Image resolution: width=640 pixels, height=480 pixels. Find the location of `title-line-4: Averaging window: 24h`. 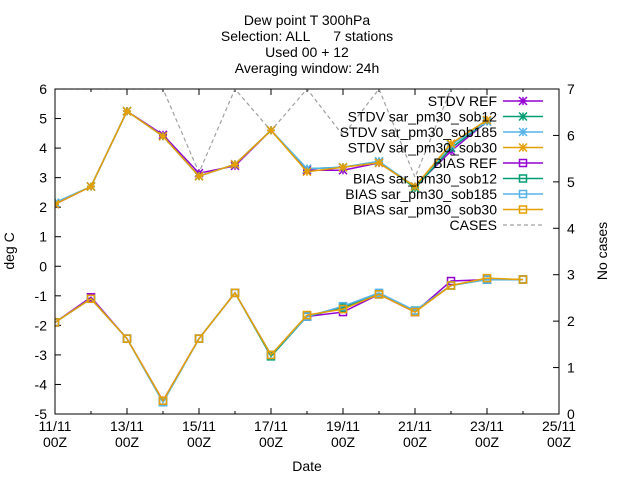

title-line-4: Averaging window: 24h is located at coordinates (307, 68).